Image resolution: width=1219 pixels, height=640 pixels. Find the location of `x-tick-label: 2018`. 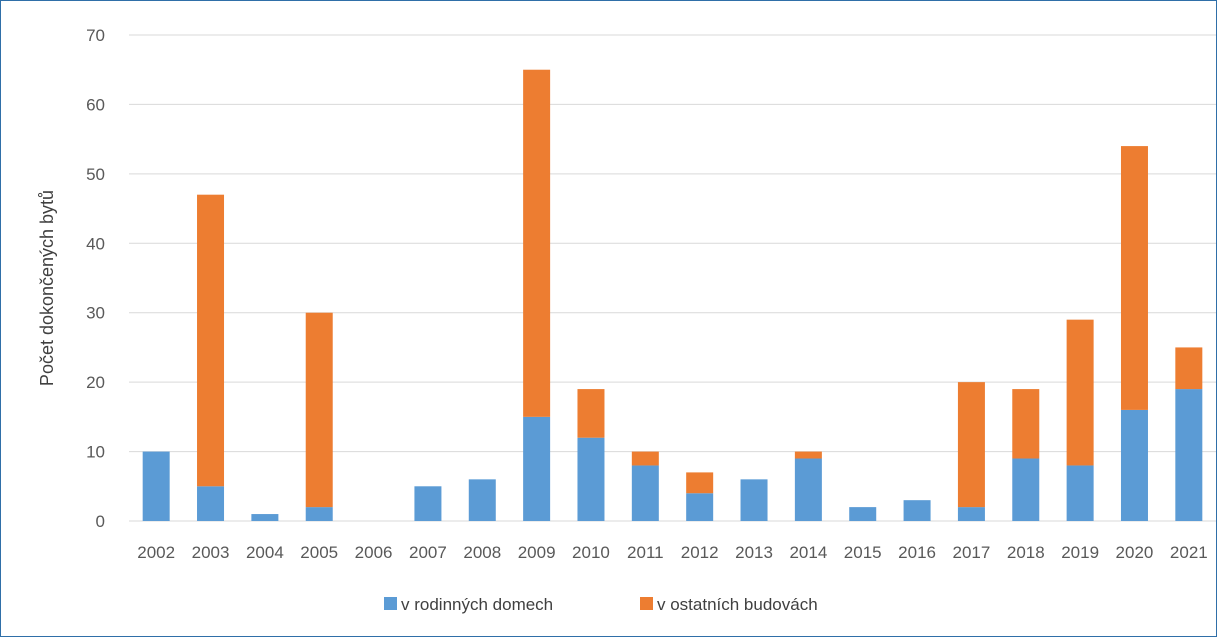

x-tick-label: 2018 is located at coordinates (1026, 552).